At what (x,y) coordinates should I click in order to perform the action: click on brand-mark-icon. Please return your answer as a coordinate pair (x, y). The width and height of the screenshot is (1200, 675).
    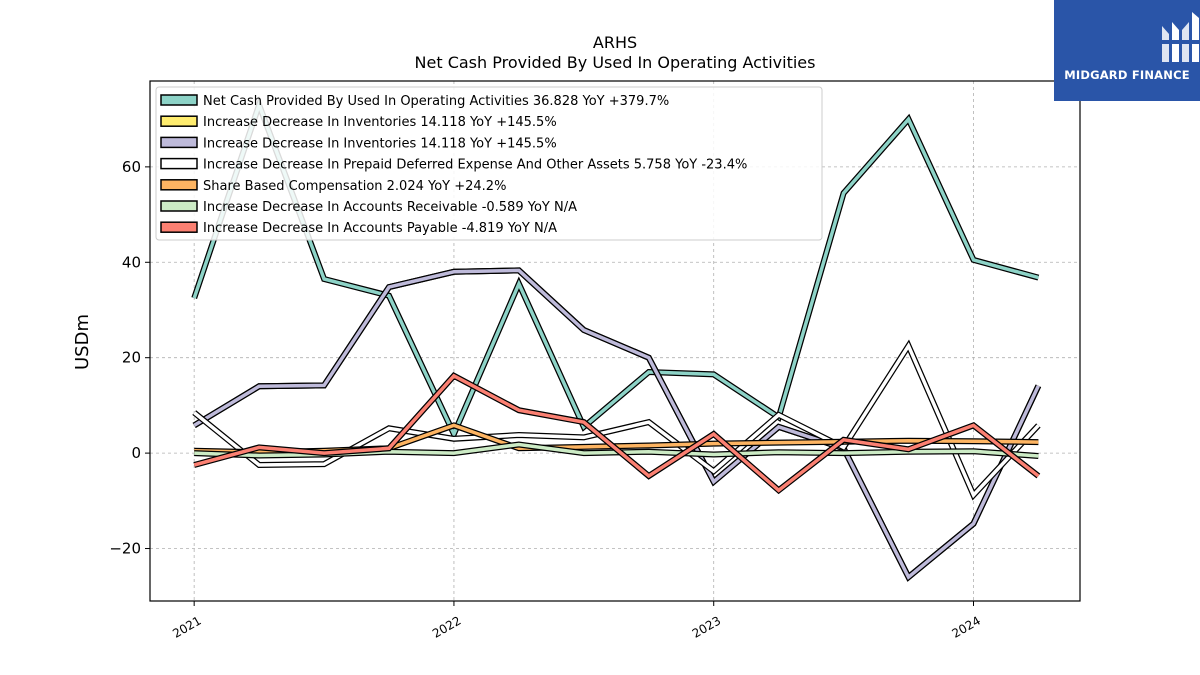
    Looking at the image, I should click on (1180, 37).